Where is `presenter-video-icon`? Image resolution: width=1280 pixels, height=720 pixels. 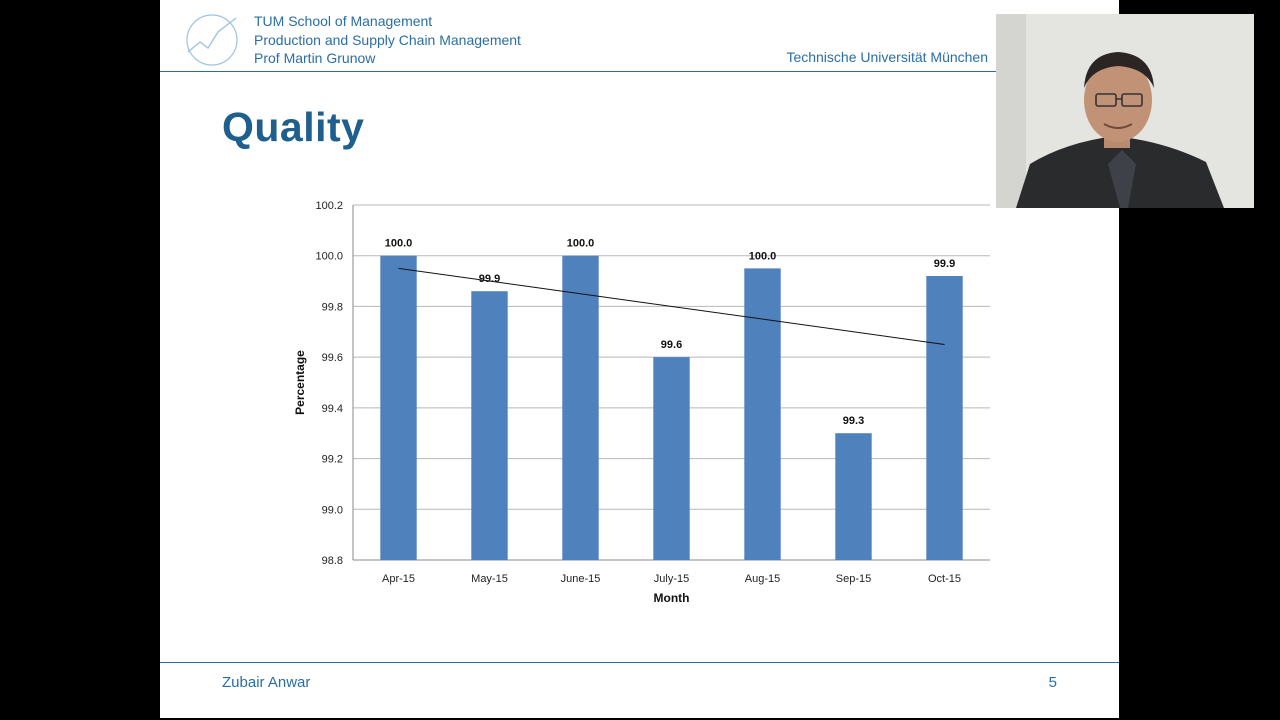
presenter-video-icon is located at coordinates (1125, 111).